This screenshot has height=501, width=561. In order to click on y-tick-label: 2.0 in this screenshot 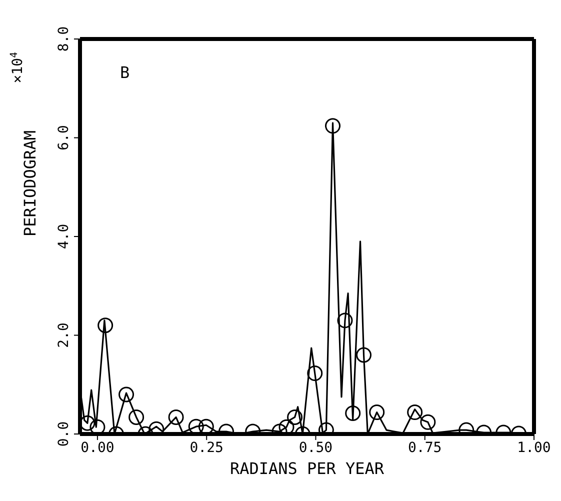, I will do `click(64, 335)`.